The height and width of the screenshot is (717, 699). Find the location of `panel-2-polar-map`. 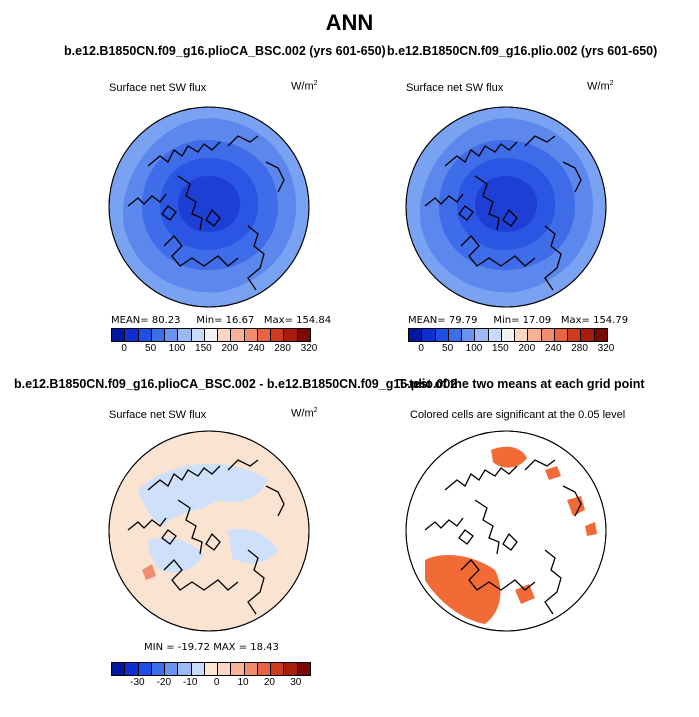

panel-2-polar-map is located at coordinates (506, 207).